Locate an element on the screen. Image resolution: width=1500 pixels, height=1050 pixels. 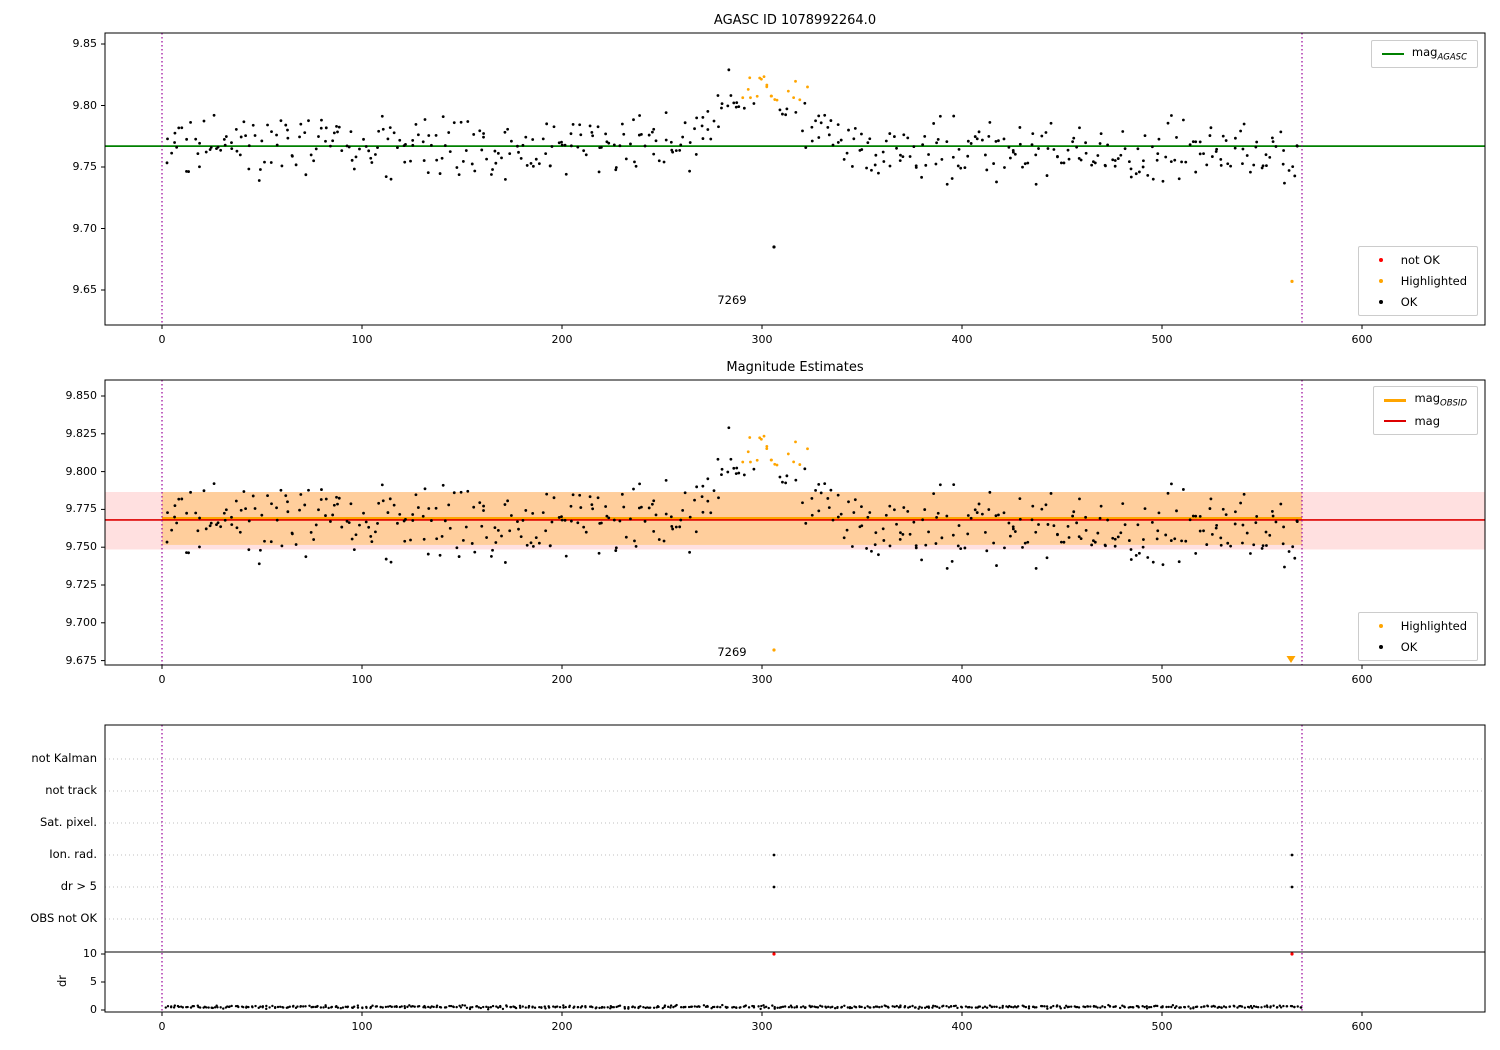
ytick-label: 9.725 is located at coordinates (81, 584).